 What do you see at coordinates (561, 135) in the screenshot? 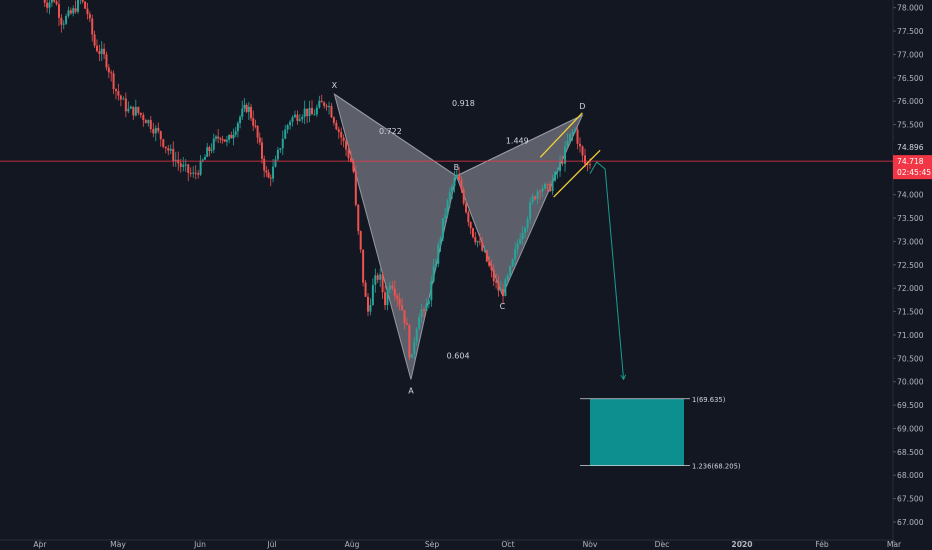
I see `channel-upper-line` at bounding box center [561, 135].